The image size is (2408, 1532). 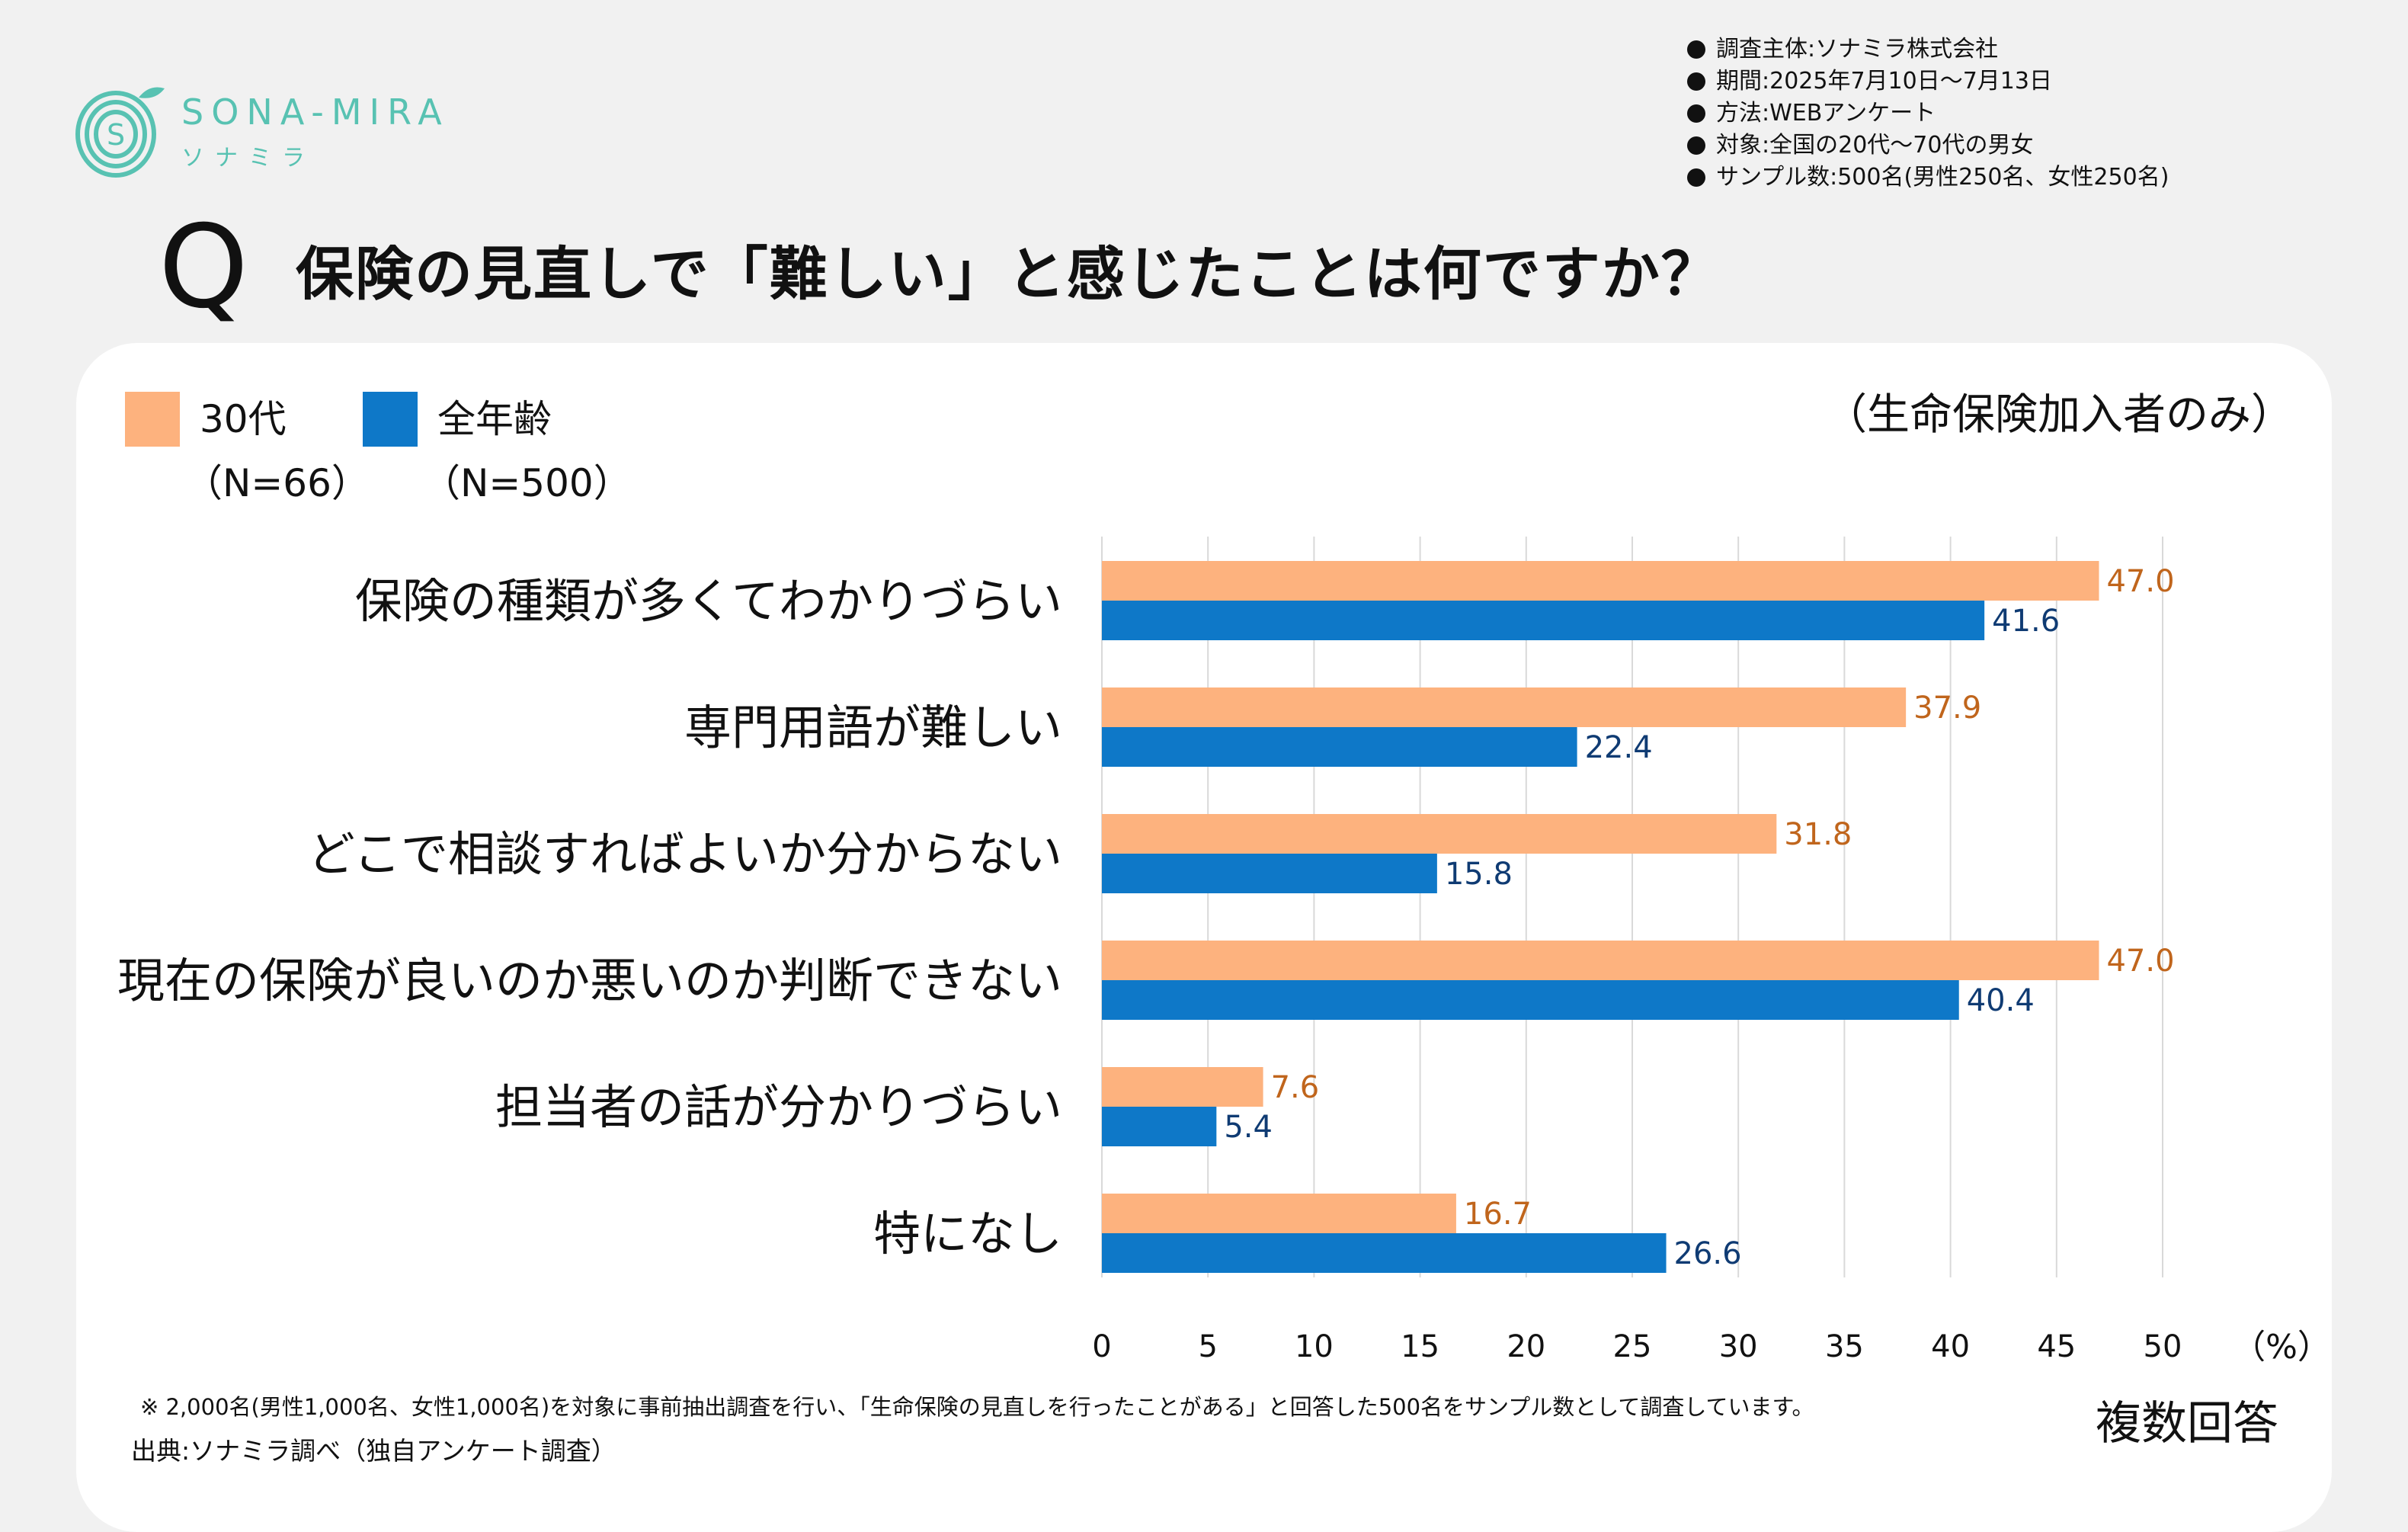 I want to click on legend-label-all: 全年齢, so click(x=494, y=419).